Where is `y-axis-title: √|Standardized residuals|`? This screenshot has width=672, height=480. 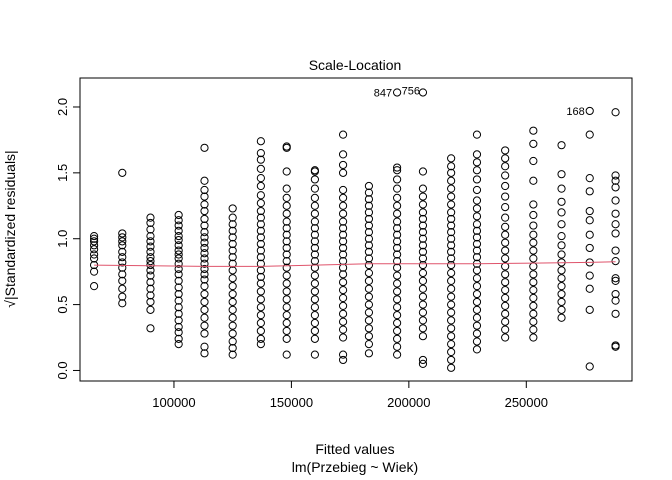 y-axis-title: √|Standardized residuals| is located at coordinates (10, 228).